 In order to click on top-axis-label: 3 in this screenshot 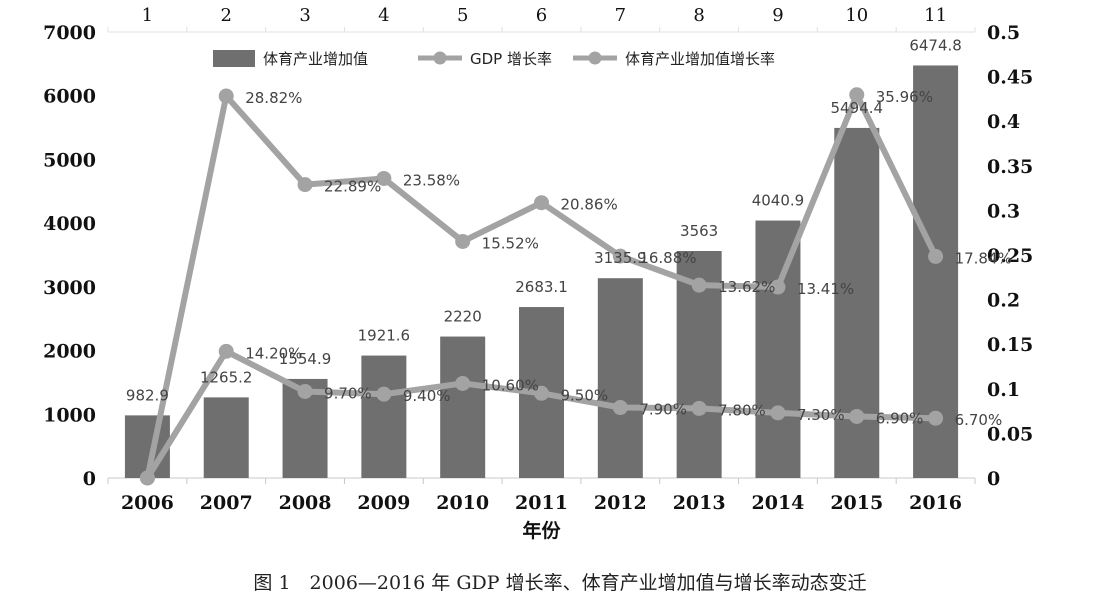, I will do `click(304, 15)`.